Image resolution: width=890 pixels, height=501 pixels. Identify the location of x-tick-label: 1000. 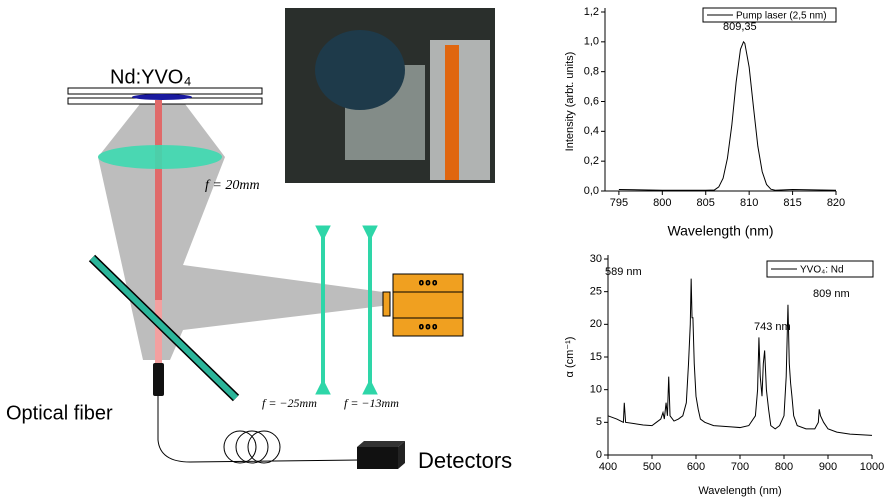
(872, 467).